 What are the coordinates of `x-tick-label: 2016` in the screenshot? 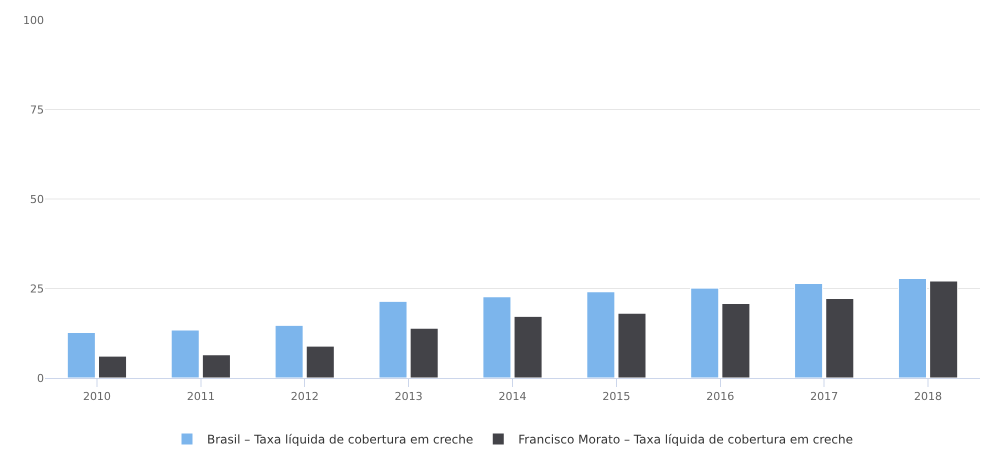 It's located at (720, 397).